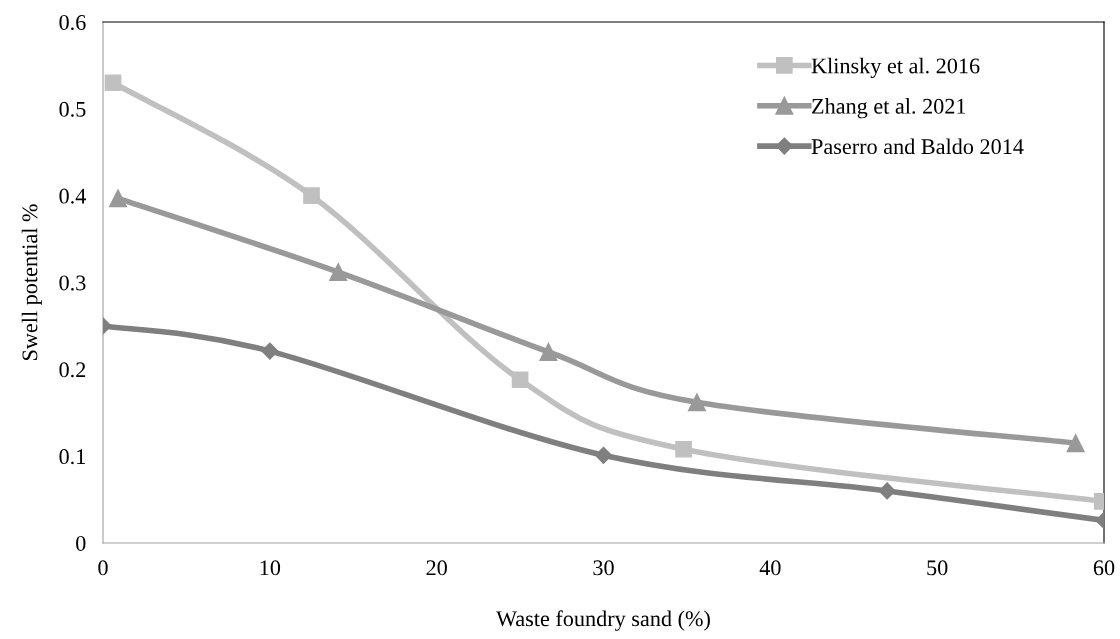 This screenshot has width=1120, height=639. What do you see at coordinates (72, 196) in the screenshot?
I see `y-tick-label: 0.4` at bounding box center [72, 196].